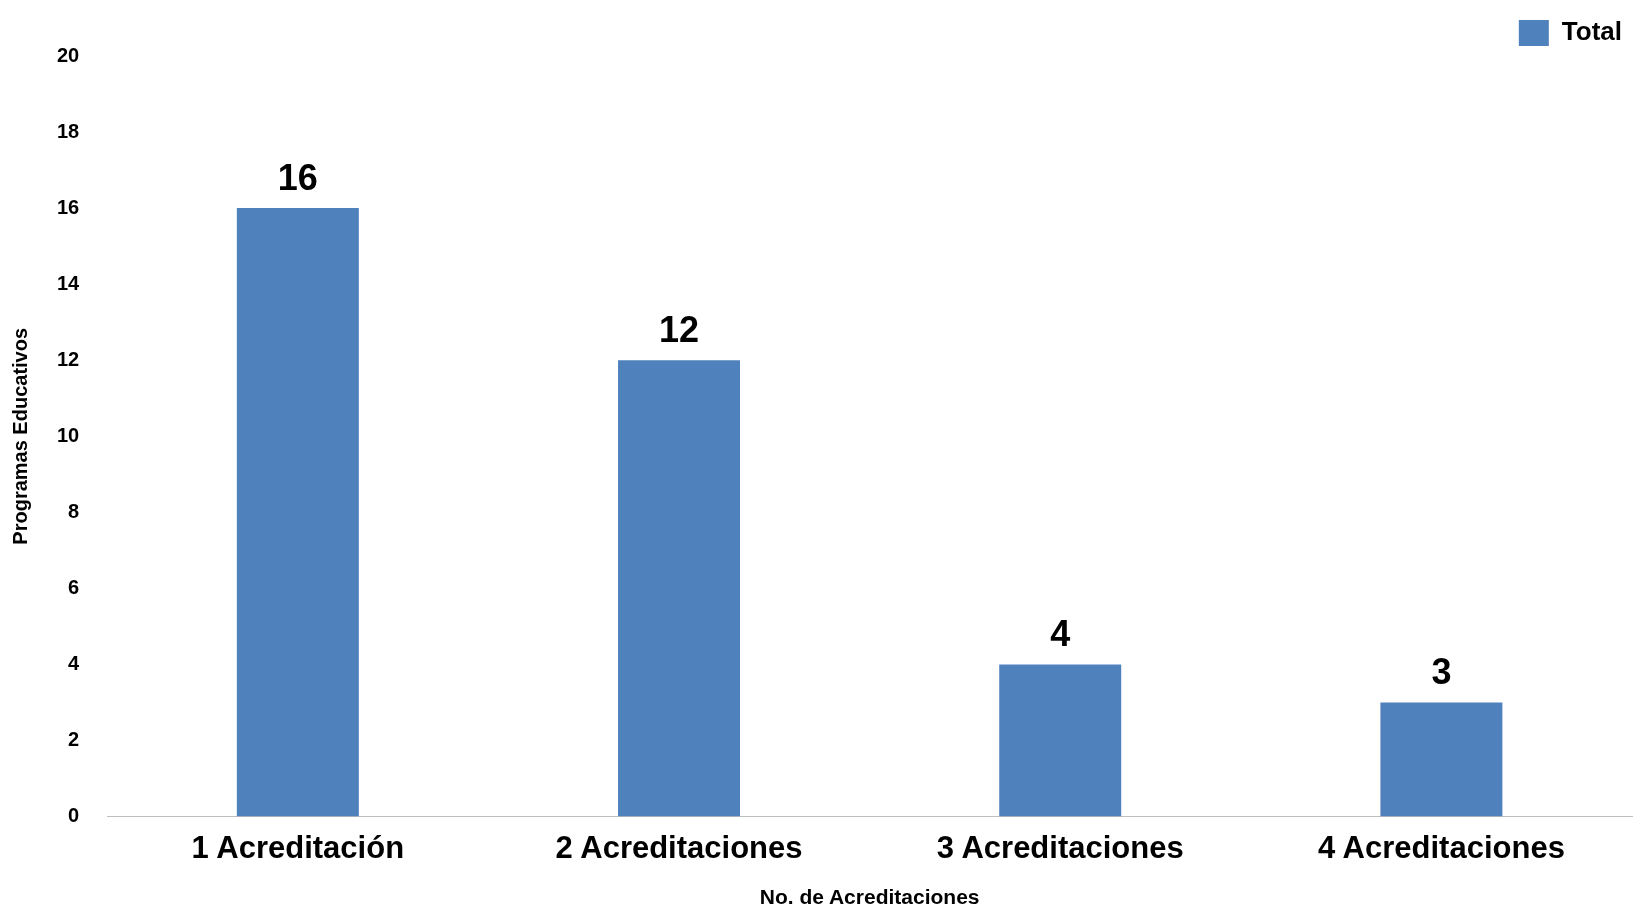  I want to click on y-tick-label: 8, so click(74, 510).